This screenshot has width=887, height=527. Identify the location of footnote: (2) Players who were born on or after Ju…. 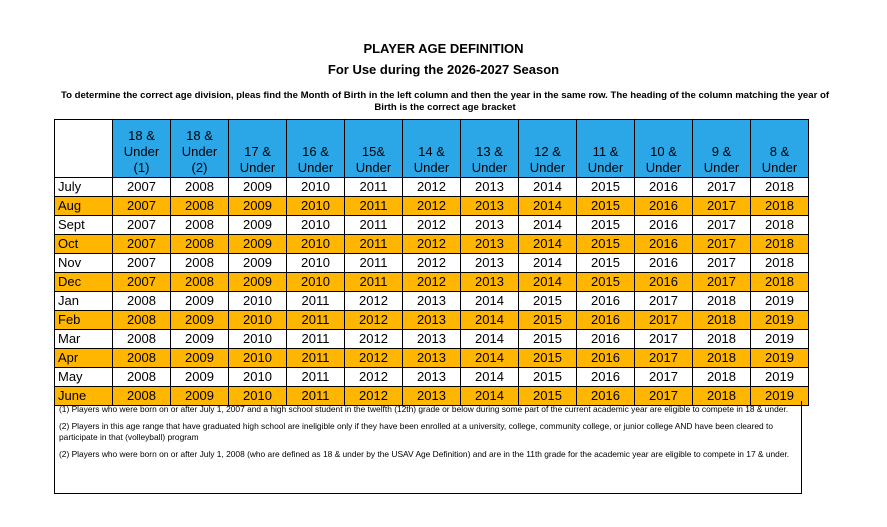
(424, 454).